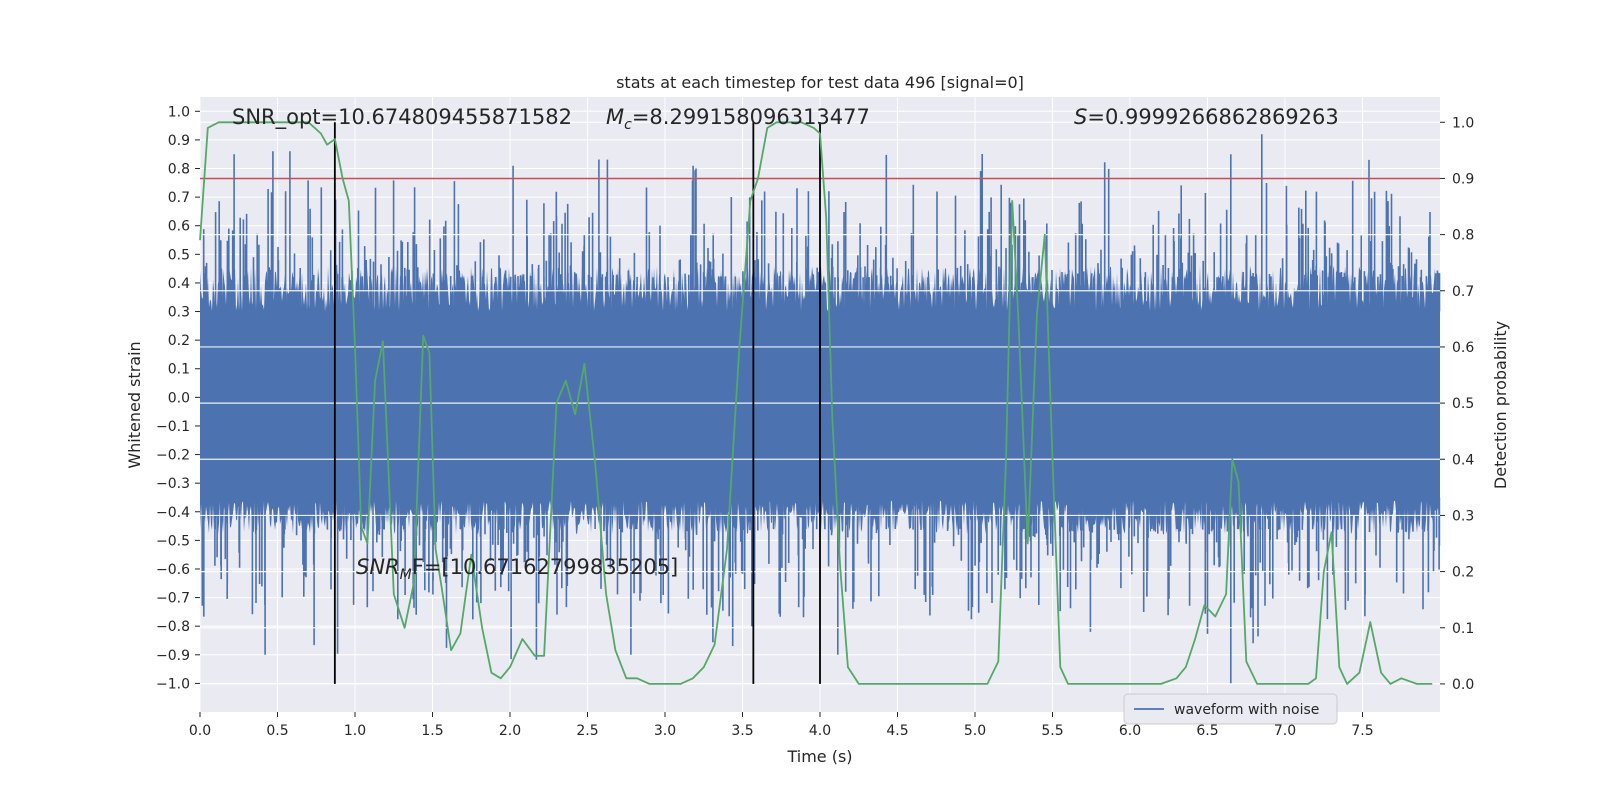 This screenshot has height=800, width=1600. I want to click on y-tick-label: −0.8, so click(173, 627).